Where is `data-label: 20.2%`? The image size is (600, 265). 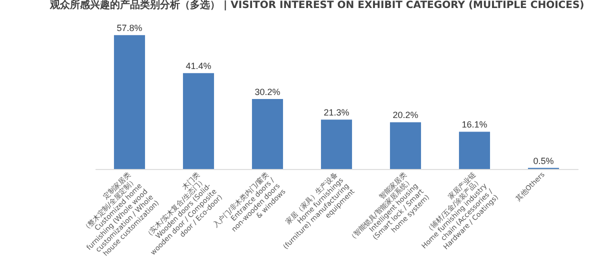 data-label: 20.2% is located at coordinates (405, 115).